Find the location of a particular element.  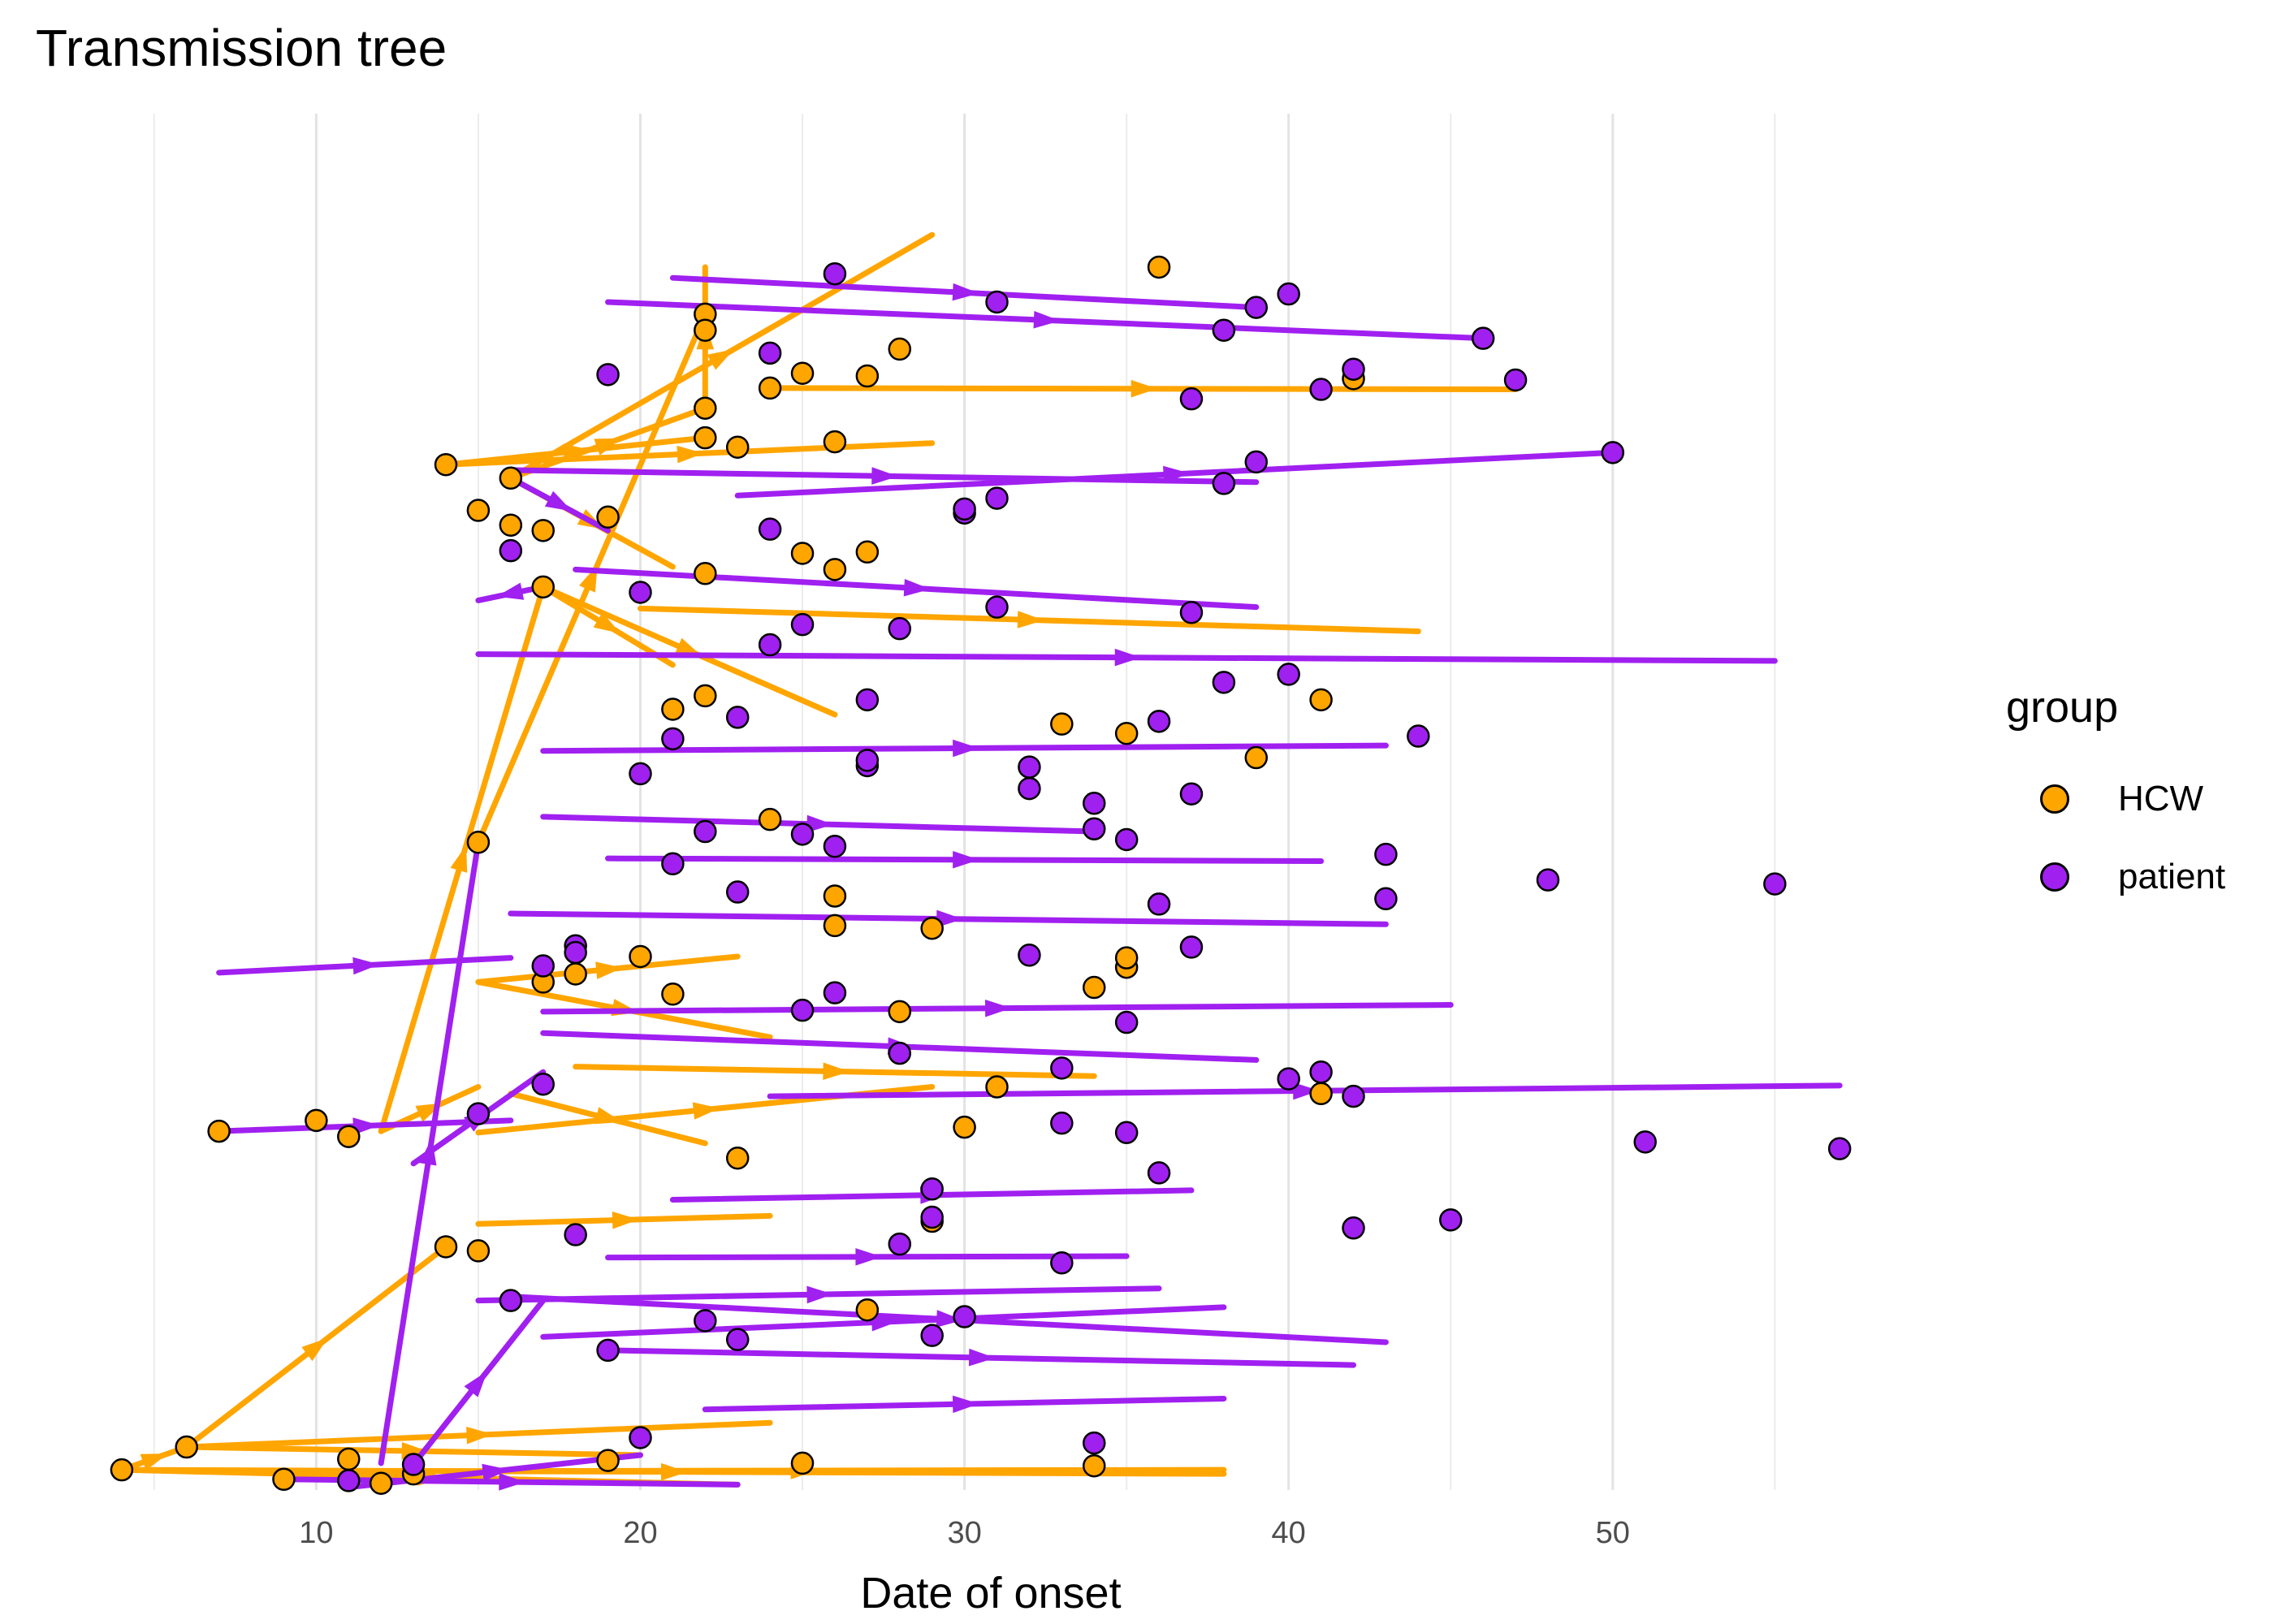

legend-label-patient: patient is located at coordinates (2172, 877).